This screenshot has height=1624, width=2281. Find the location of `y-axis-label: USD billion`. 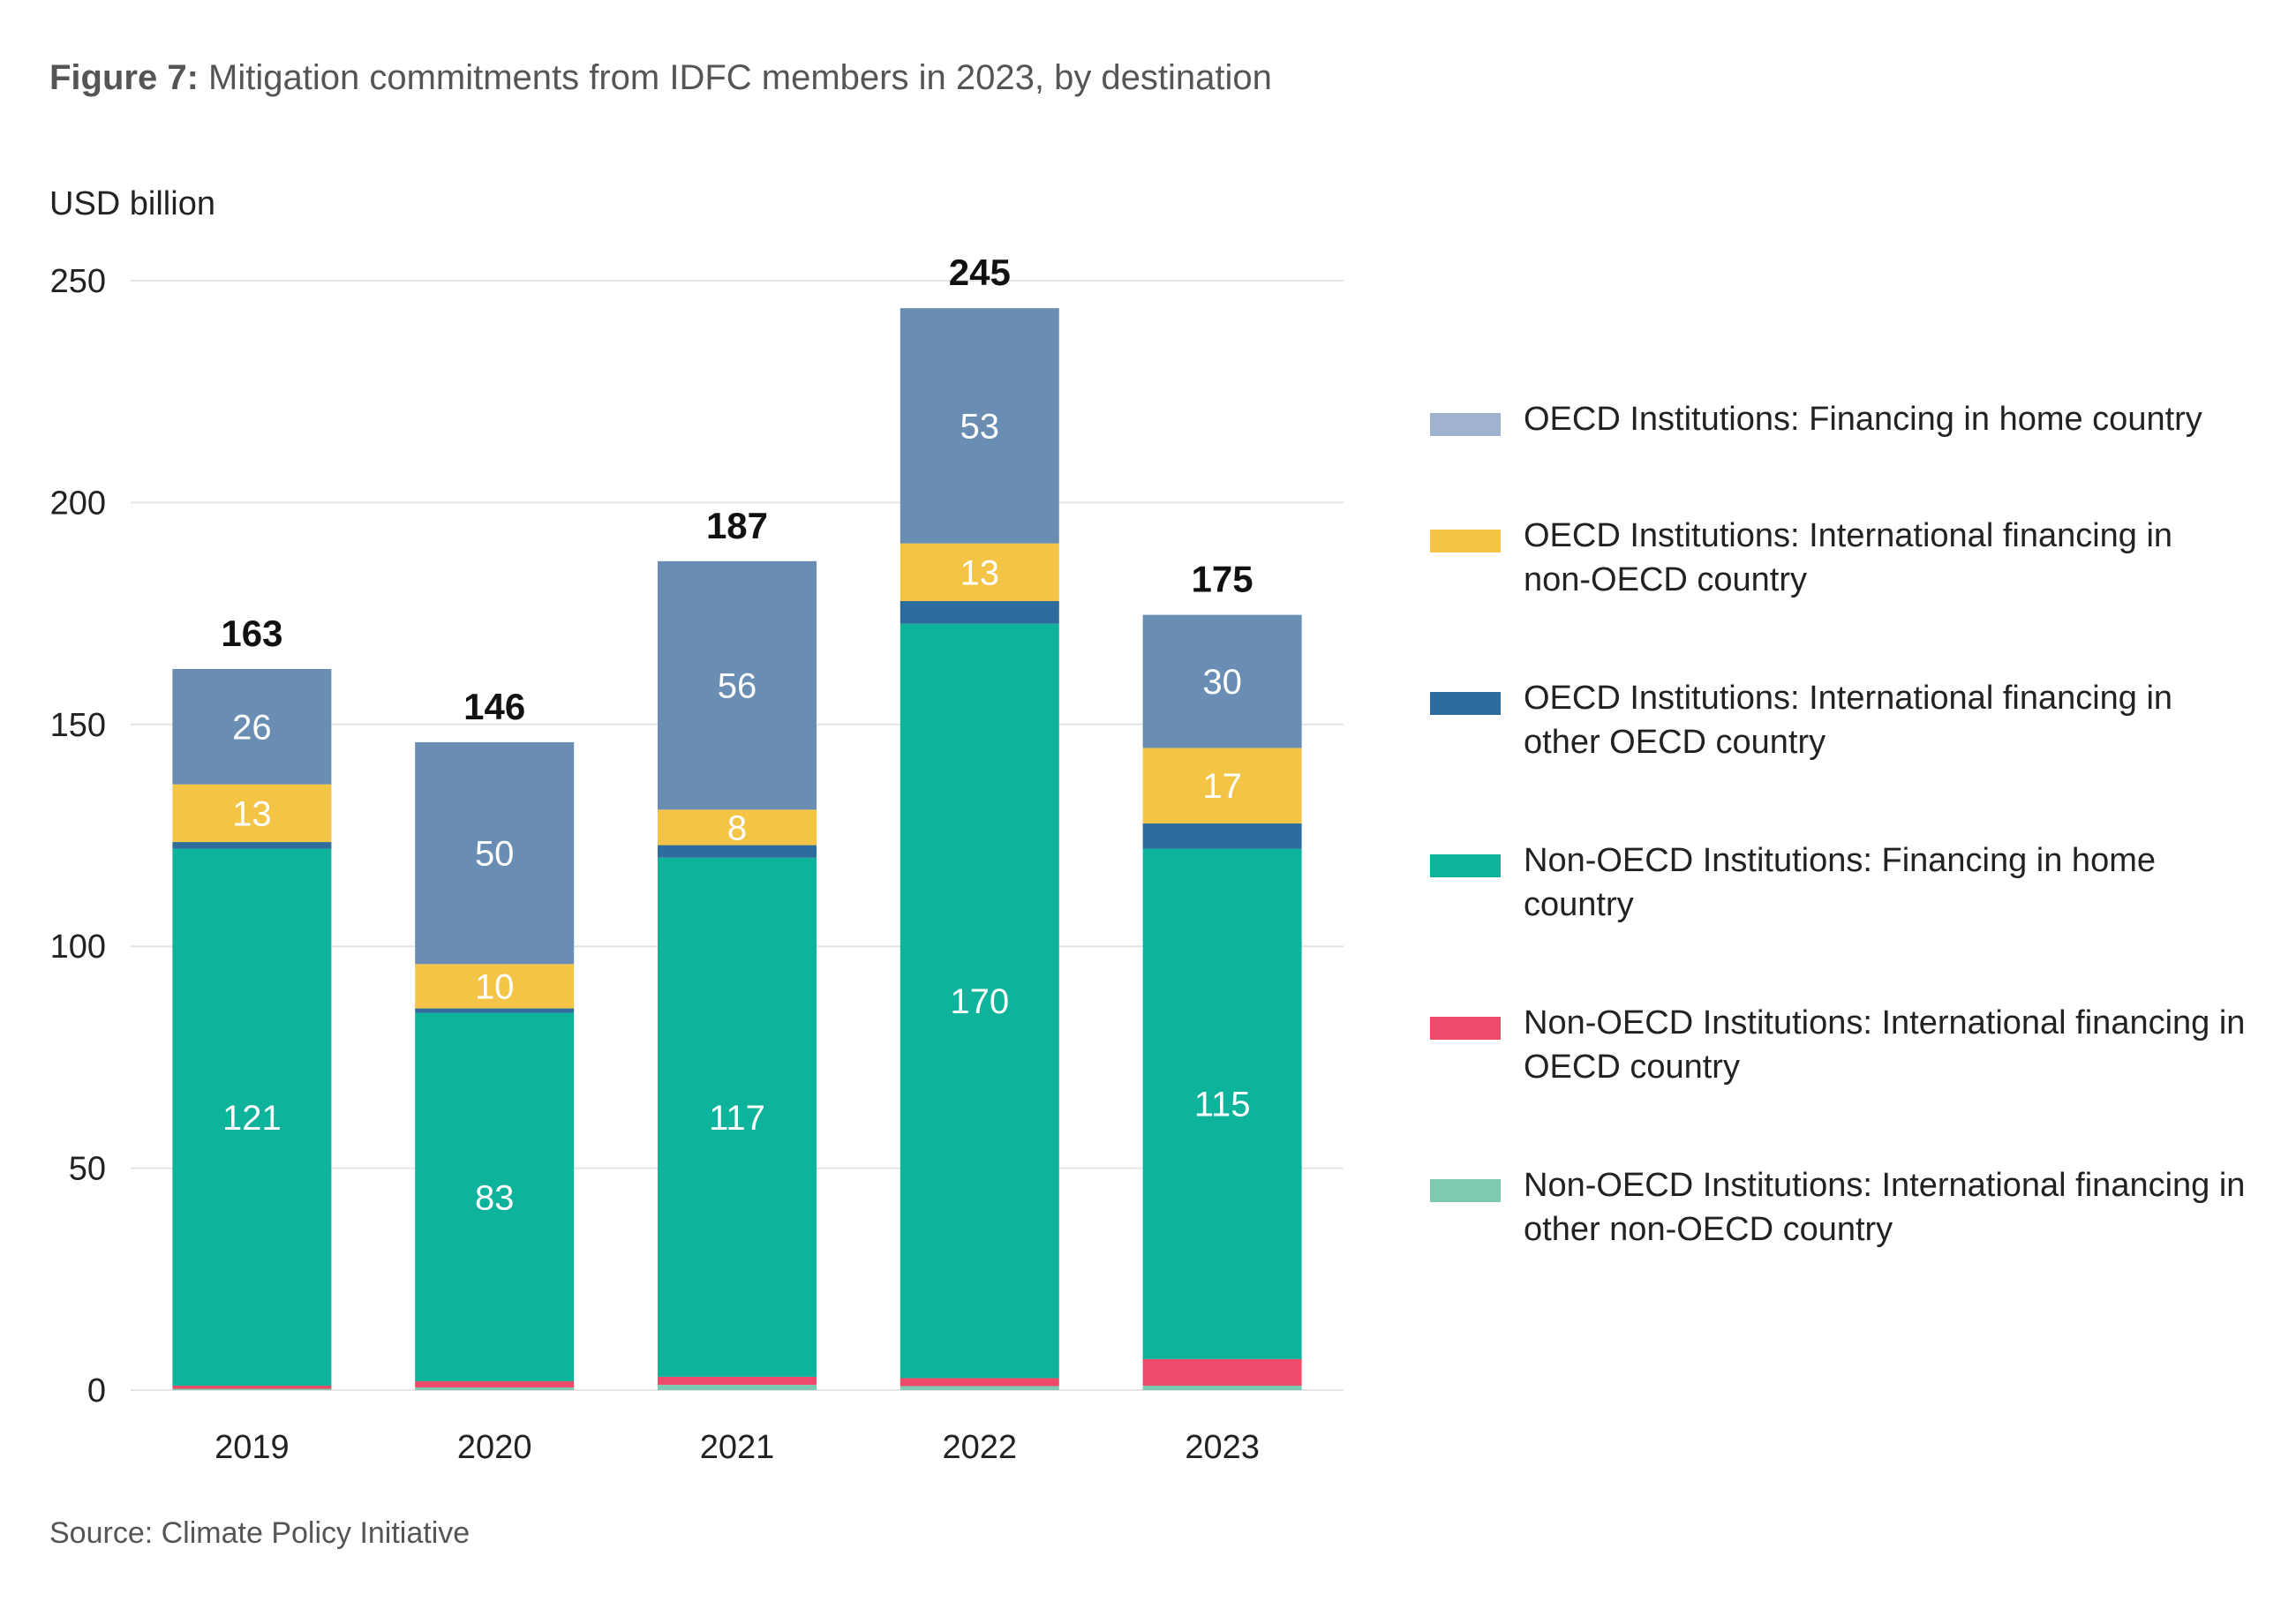

y-axis-label: USD billion is located at coordinates (132, 203).